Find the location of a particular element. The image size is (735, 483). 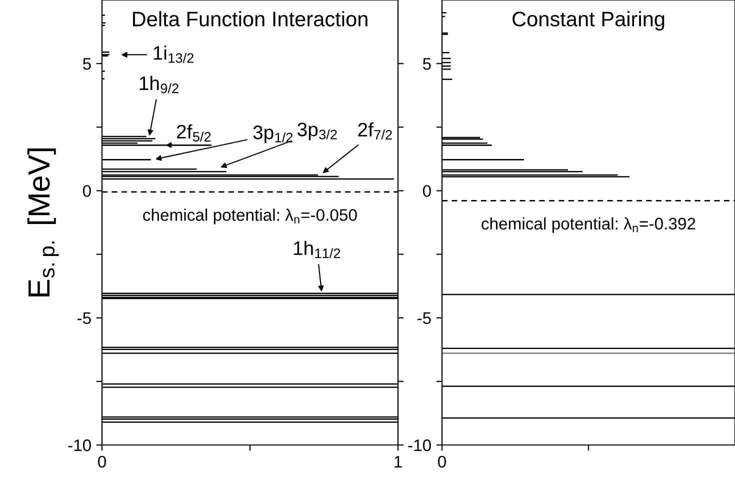

annotation: 1h$_{9/2}$ is located at coordinates (159, 85).